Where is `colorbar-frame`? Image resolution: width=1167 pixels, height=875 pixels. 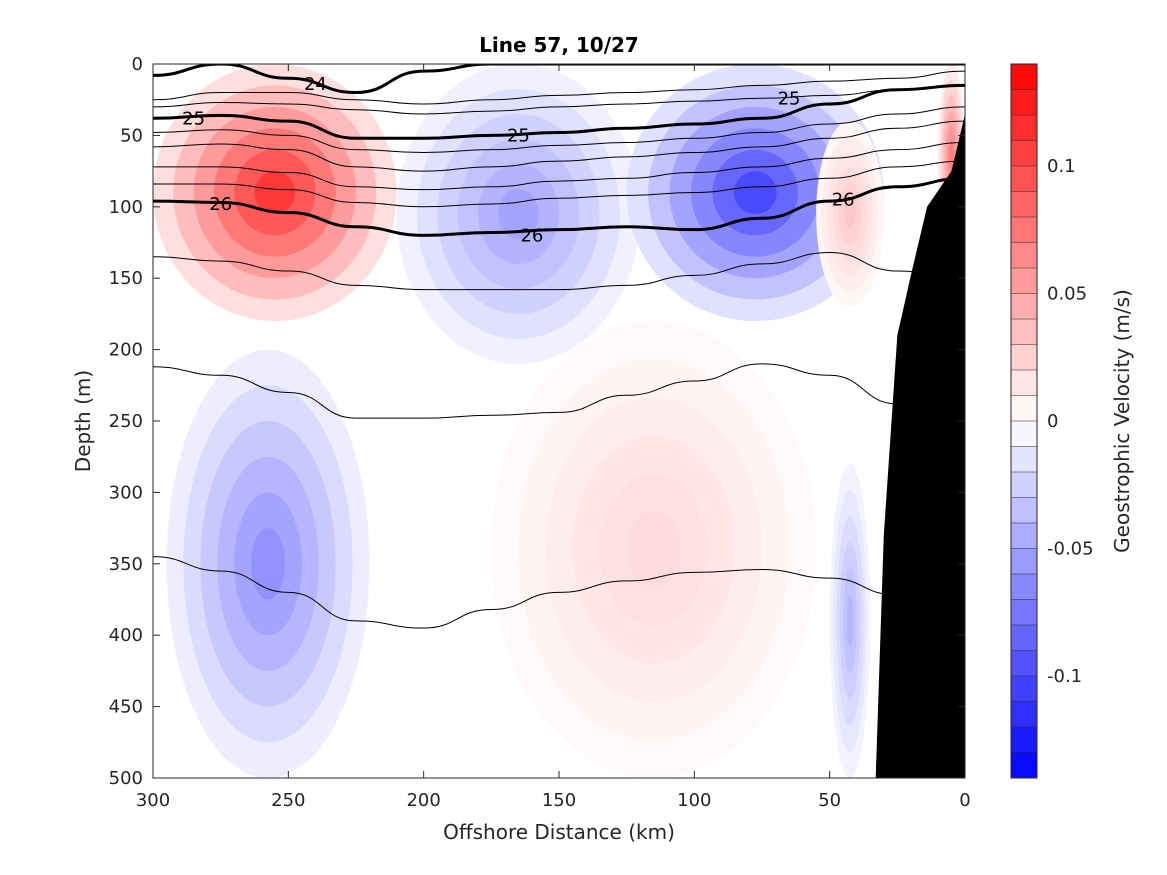
colorbar-frame is located at coordinates (1024, 421).